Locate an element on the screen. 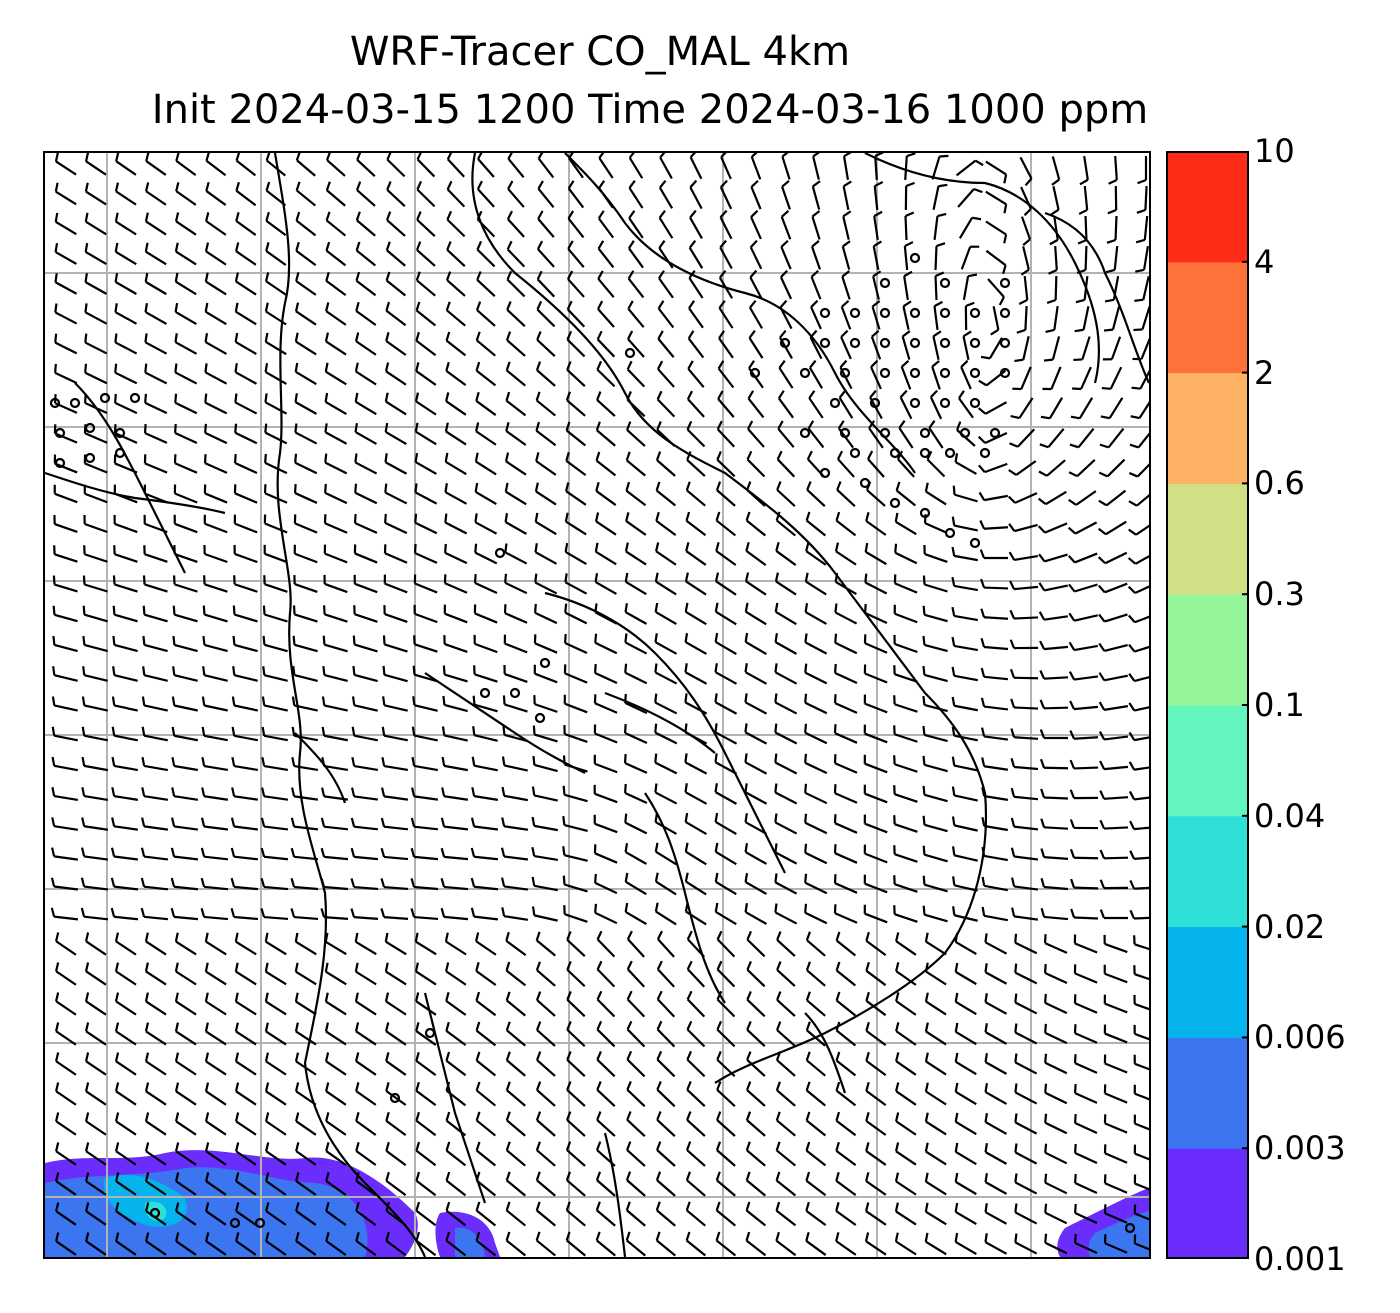 Image resolution: width=1400 pixels, height=1313 pixels. colorbar-tick-label: 10 is located at coordinates (1274, 151).